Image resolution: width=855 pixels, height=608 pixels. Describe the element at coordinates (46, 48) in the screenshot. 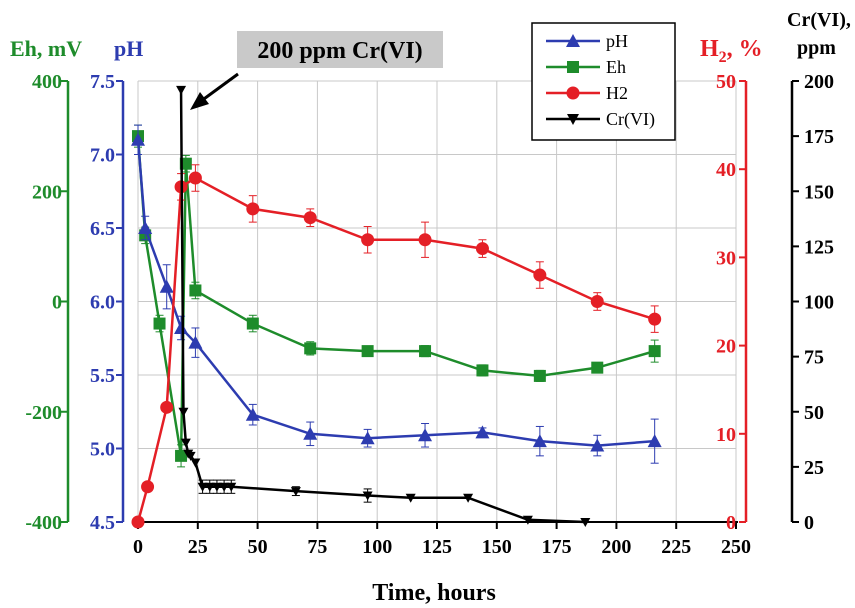

I see `eh-axis-title: Eh, mV` at that location.